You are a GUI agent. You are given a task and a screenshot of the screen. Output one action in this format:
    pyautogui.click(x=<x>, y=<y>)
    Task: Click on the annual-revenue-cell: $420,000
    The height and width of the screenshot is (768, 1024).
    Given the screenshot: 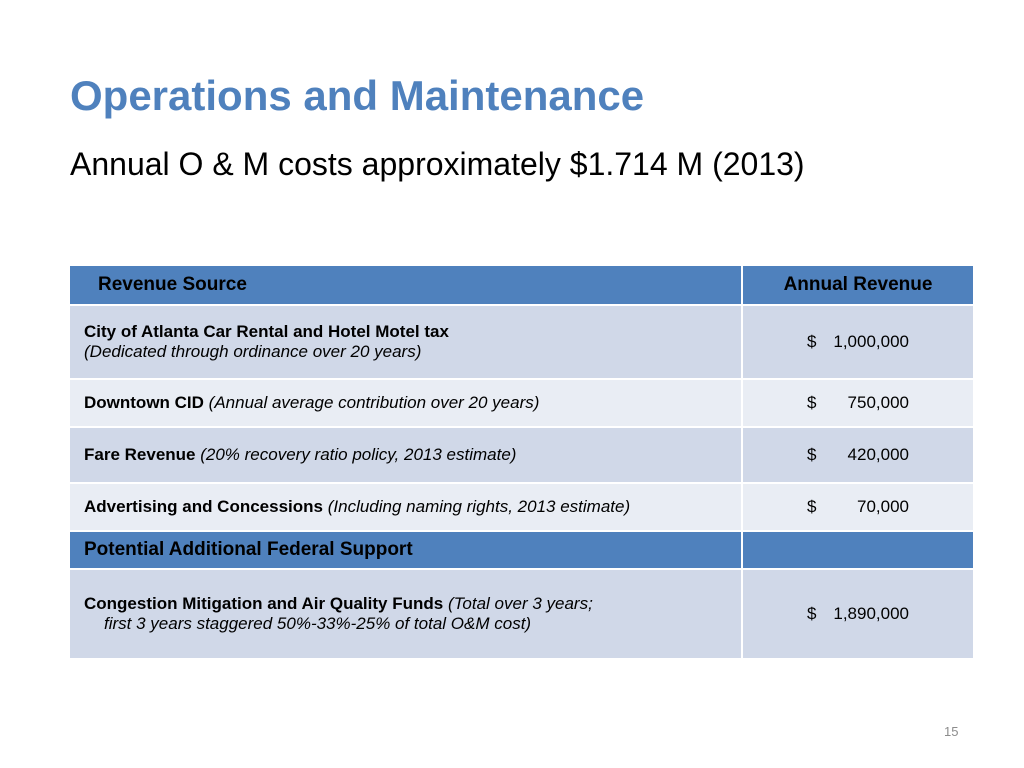 What is the action you would take?
    pyautogui.click(x=858, y=455)
    